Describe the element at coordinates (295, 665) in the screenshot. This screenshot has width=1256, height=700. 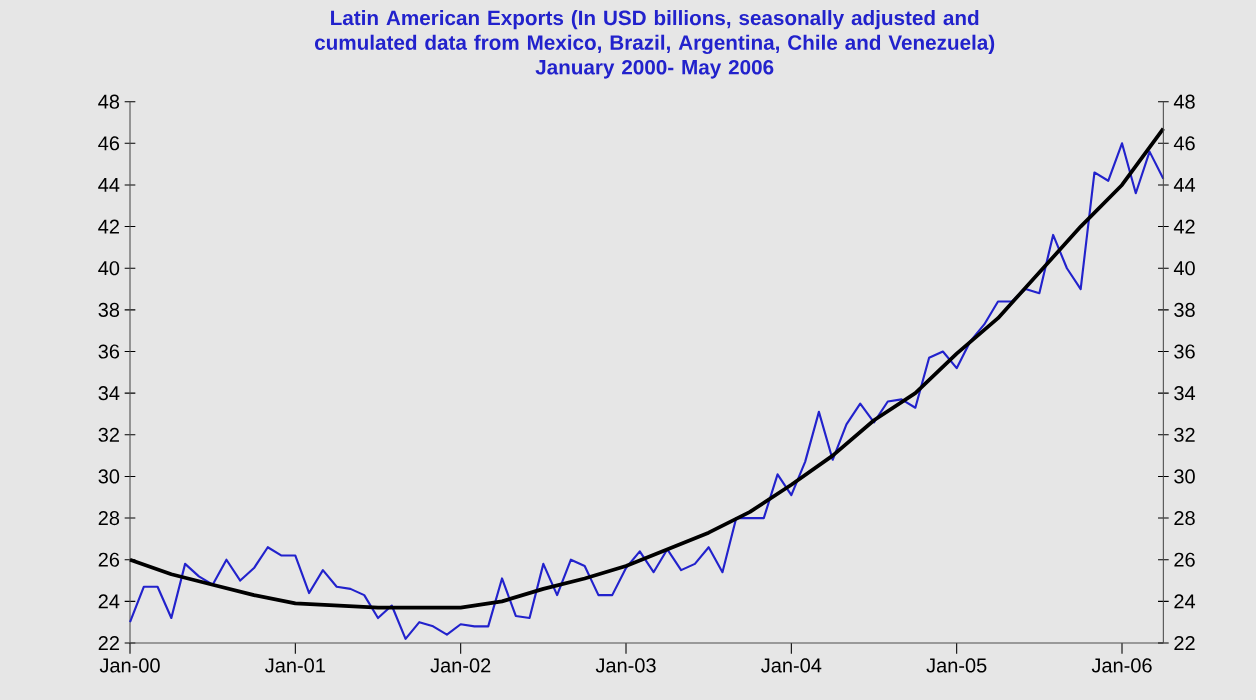
I see `x-tick-label: Jan-01` at that location.